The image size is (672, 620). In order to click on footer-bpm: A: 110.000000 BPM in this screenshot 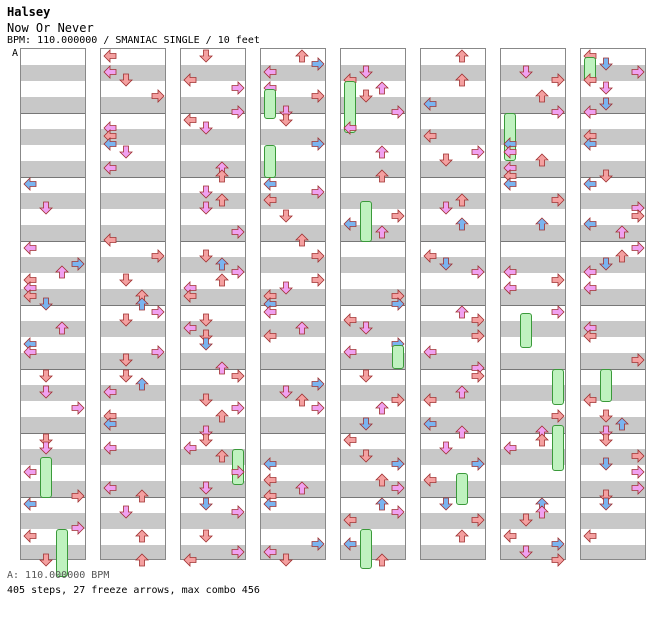, I will do `click(58, 575)`.